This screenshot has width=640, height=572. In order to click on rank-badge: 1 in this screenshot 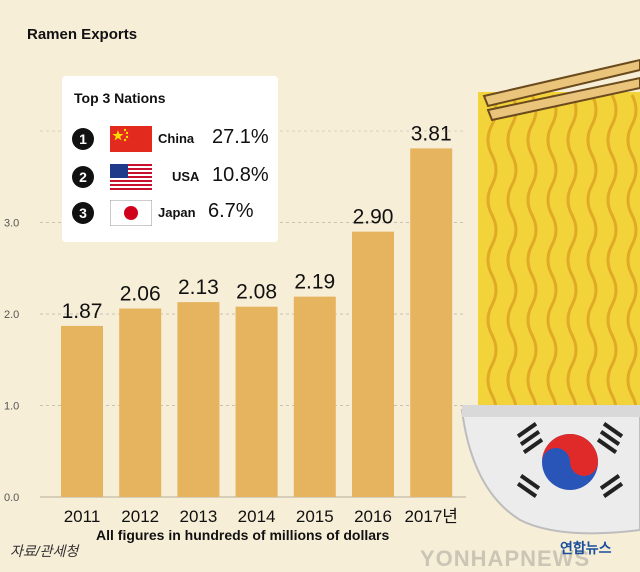, I will do `click(83, 139)`.